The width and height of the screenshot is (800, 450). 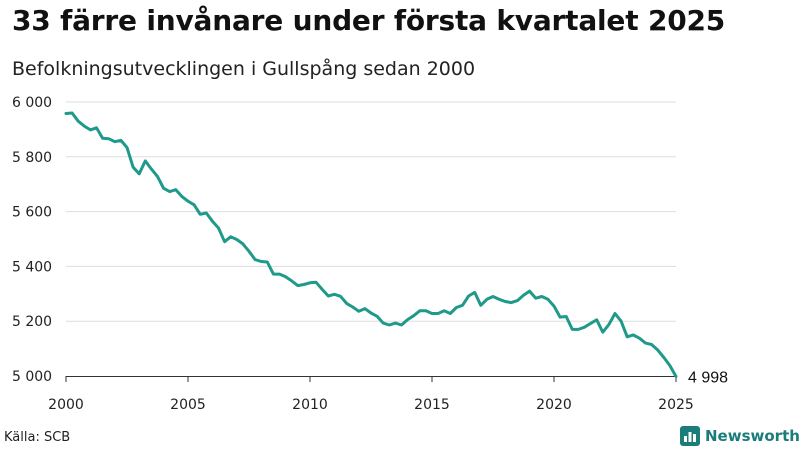 What do you see at coordinates (37, 437) in the screenshot?
I see `source-note: Källa: SCB` at bounding box center [37, 437].